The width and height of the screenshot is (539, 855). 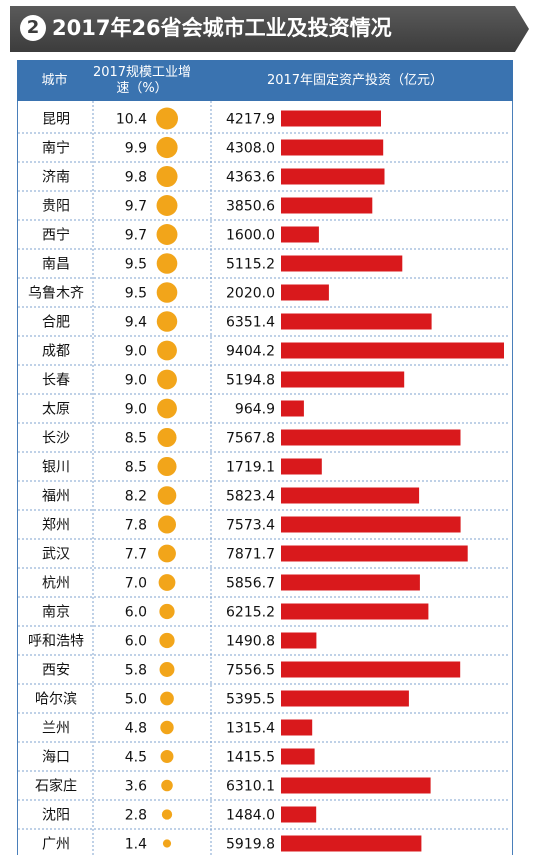 I want to click on investment-value-label: 4308.0, so click(x=250, y=149).